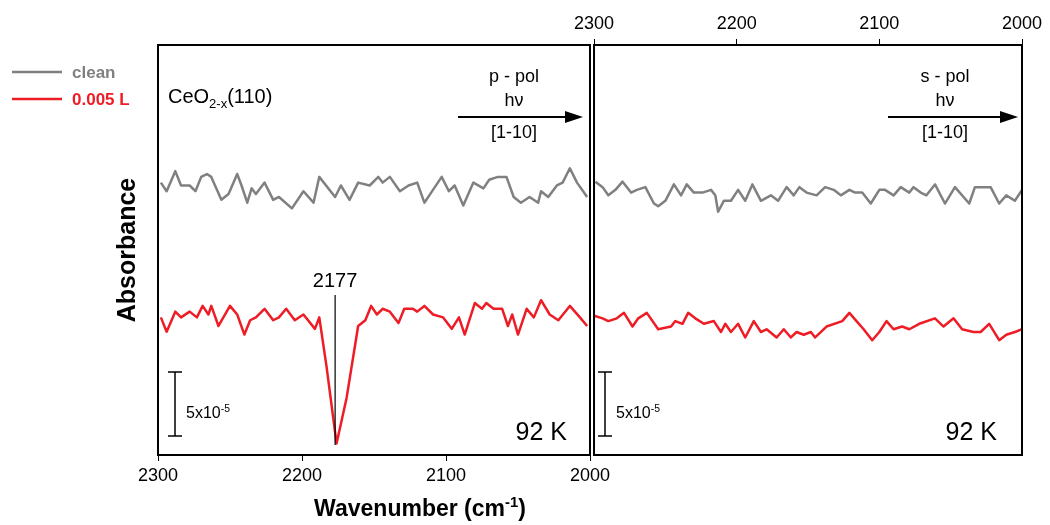  I want to click on x2-tick-label: 2100, so click(879, 23).